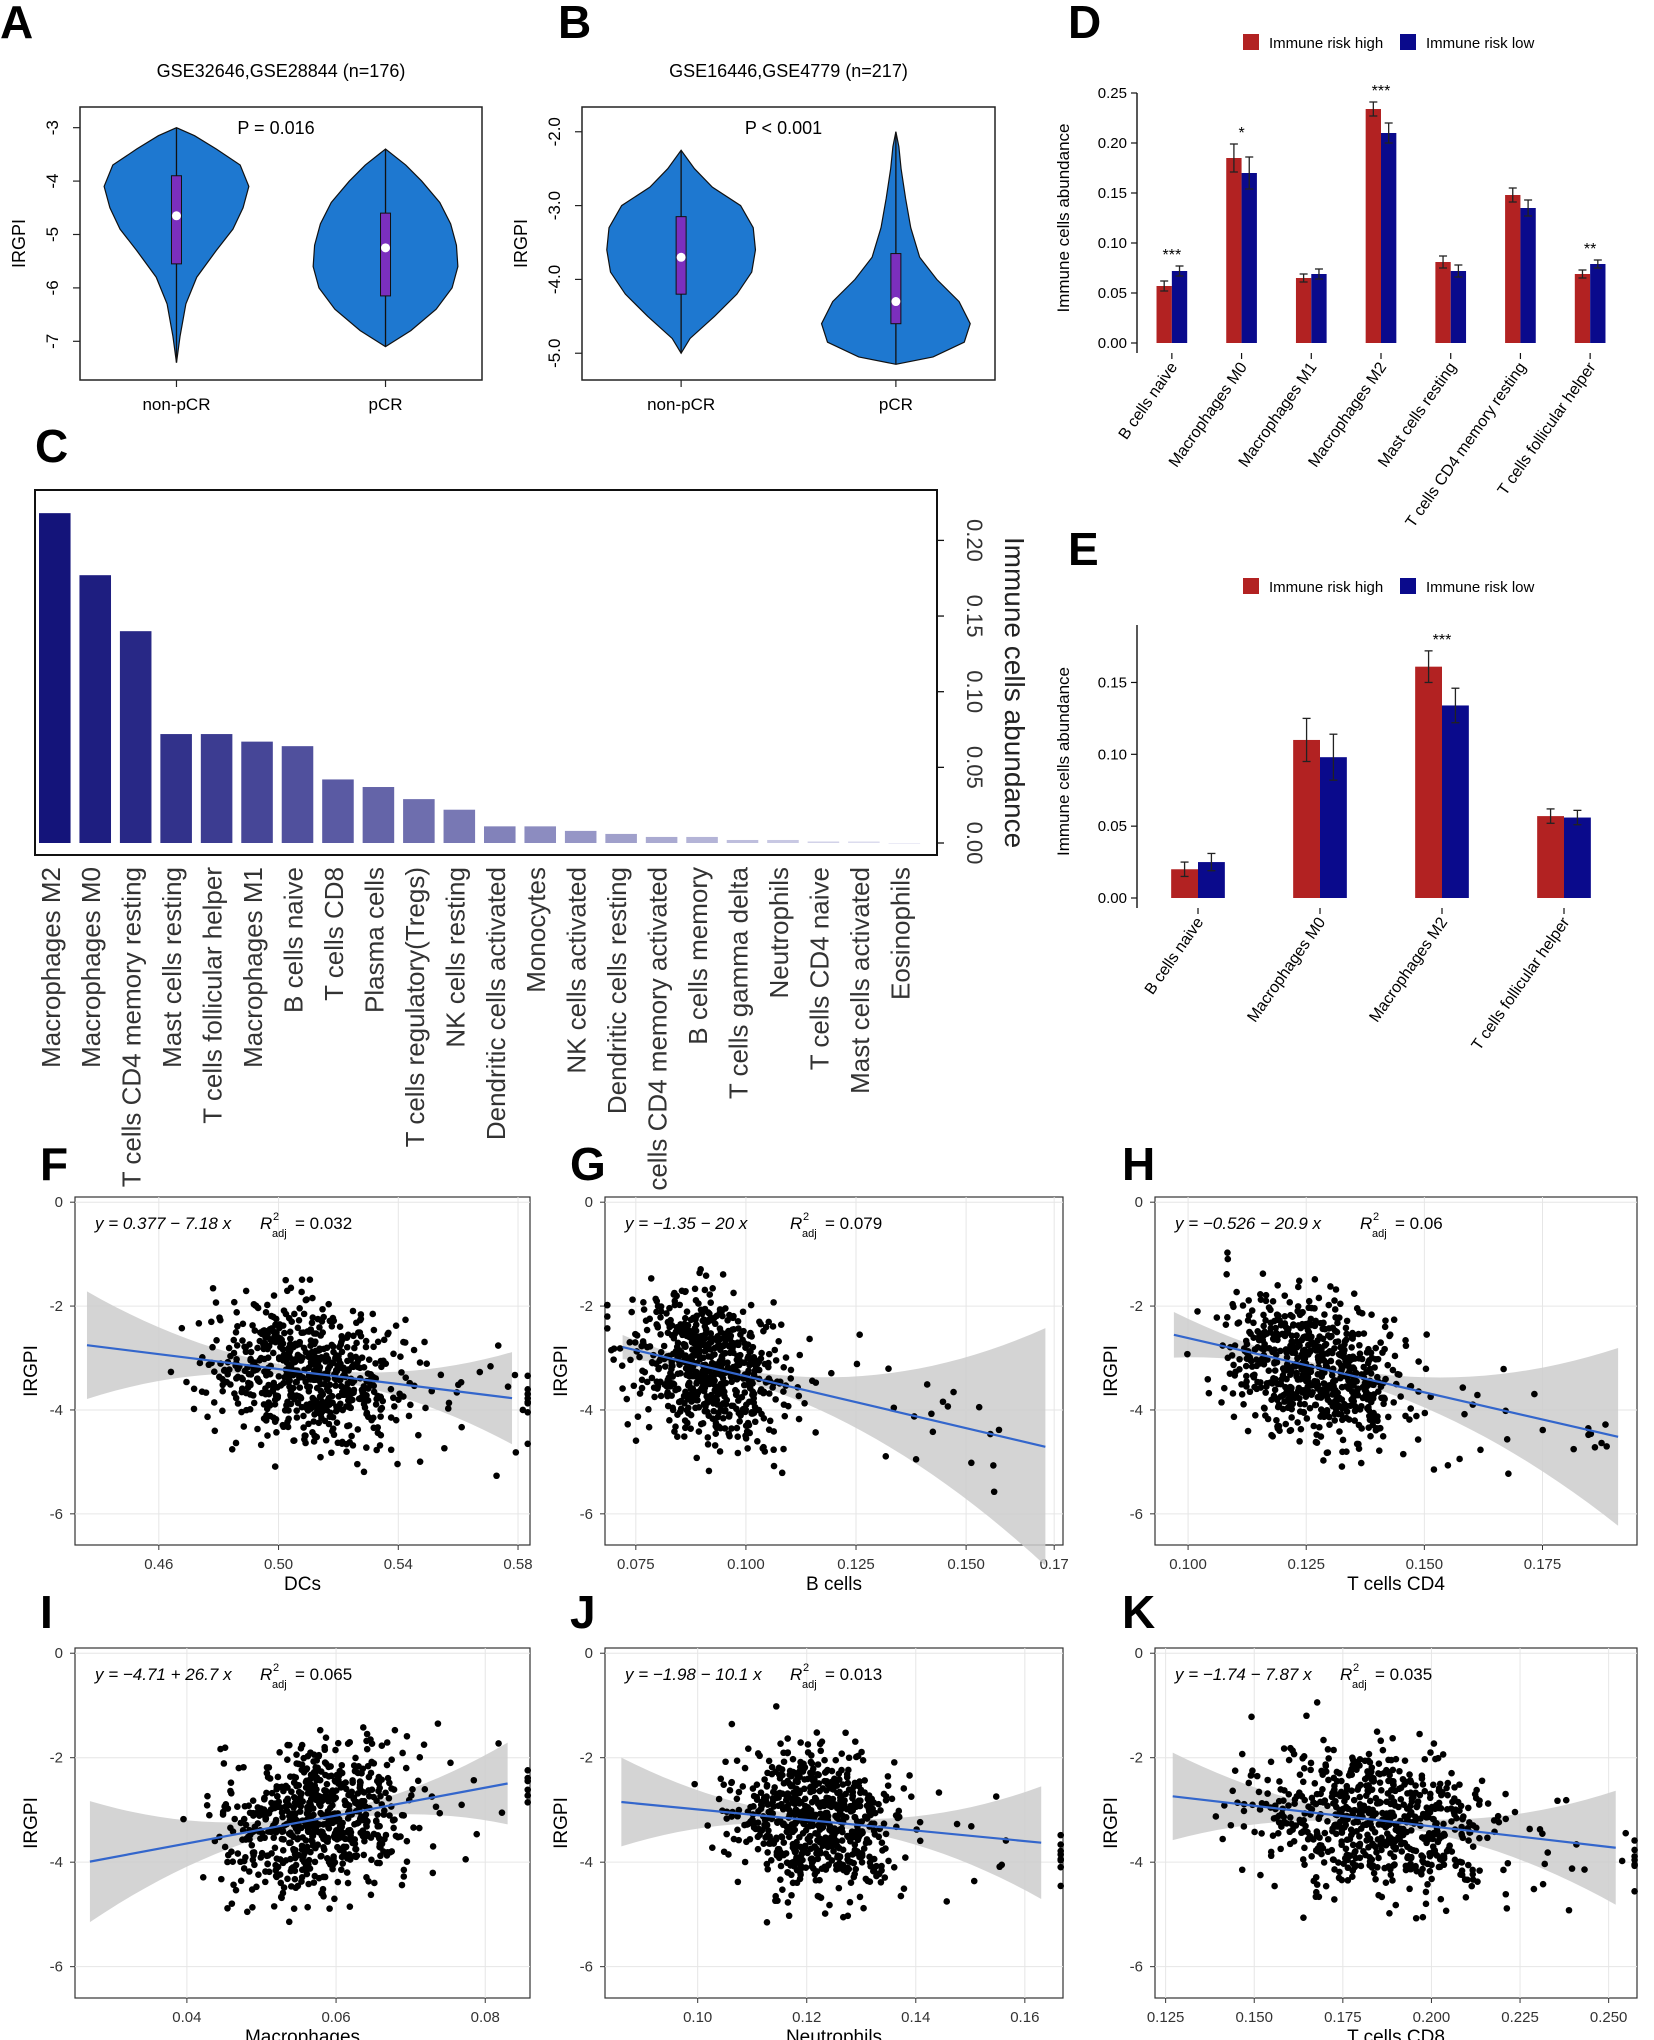  Describe the element at coordinates (1381, 91) in the screenshot. I see `significance-label: ***` at that location.